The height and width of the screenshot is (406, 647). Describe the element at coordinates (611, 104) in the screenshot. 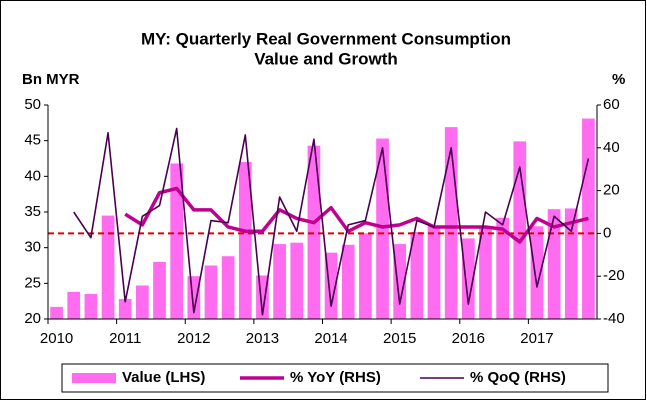

I see `y2-tick-label: 60` at that location.